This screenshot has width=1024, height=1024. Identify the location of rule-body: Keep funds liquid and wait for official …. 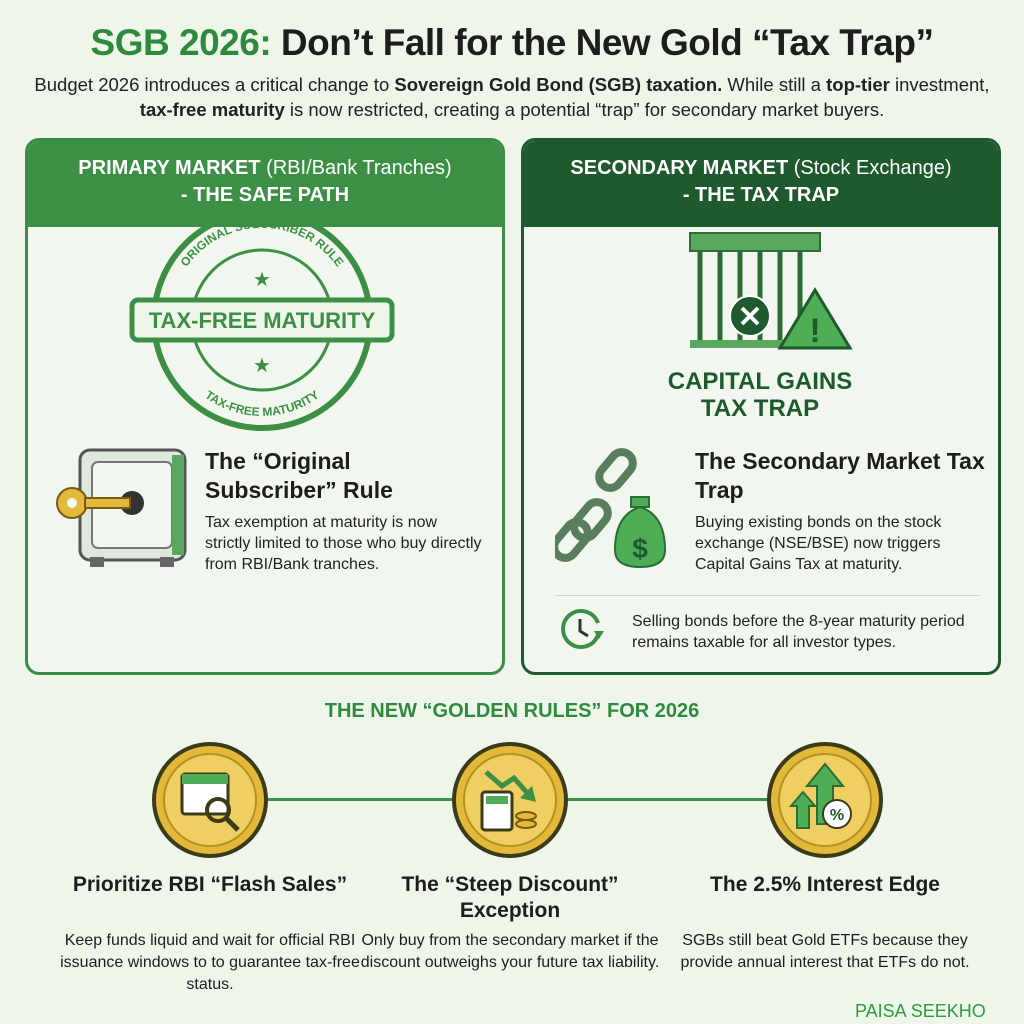
(210, 962).